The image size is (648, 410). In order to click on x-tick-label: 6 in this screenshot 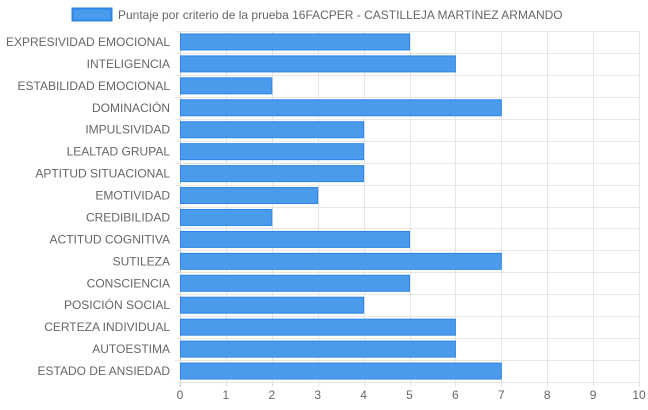, I will do `click(455, 395)`.